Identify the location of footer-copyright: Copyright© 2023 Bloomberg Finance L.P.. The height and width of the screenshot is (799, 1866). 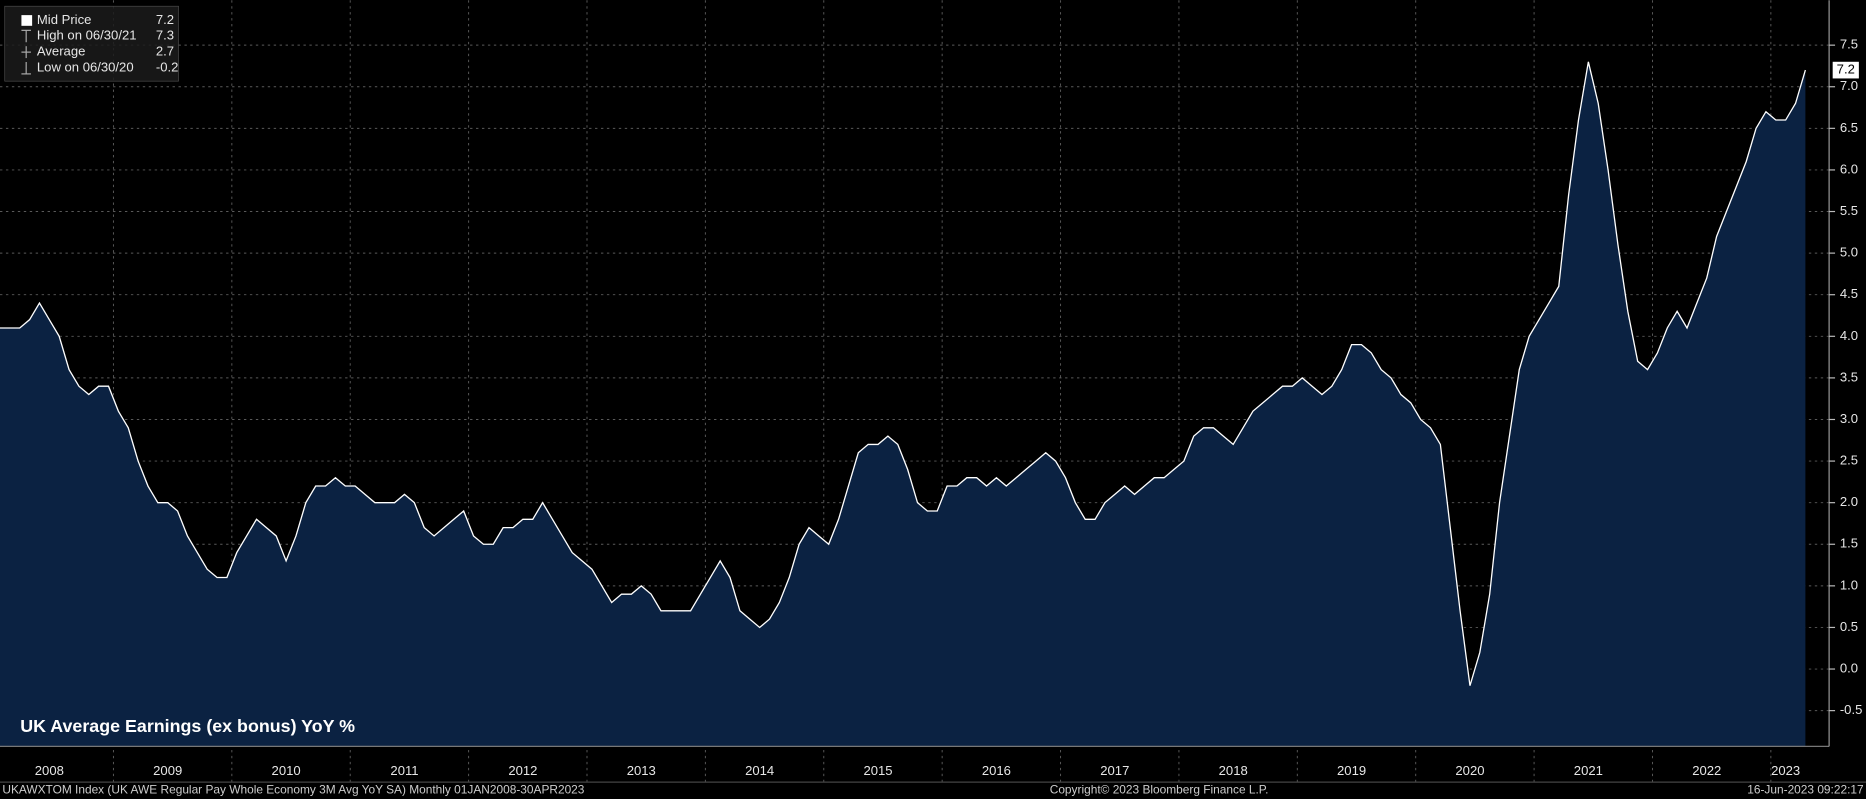
(1159, 790).